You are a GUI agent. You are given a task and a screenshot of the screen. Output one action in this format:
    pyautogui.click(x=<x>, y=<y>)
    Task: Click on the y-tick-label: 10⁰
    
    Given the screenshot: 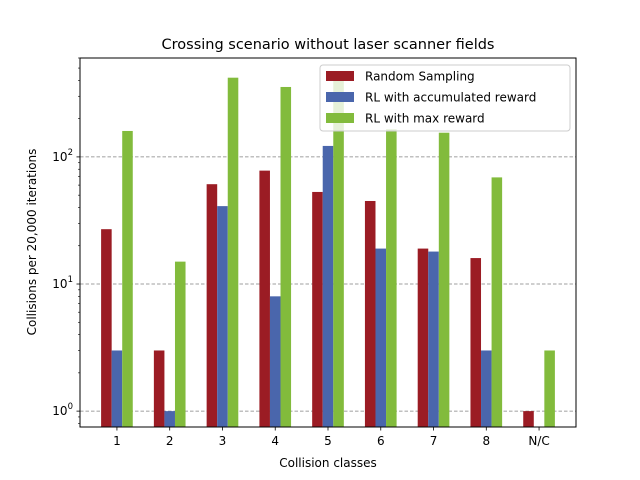 What is the action you would take?
    pyautogui.click(x=62, y=410)
    